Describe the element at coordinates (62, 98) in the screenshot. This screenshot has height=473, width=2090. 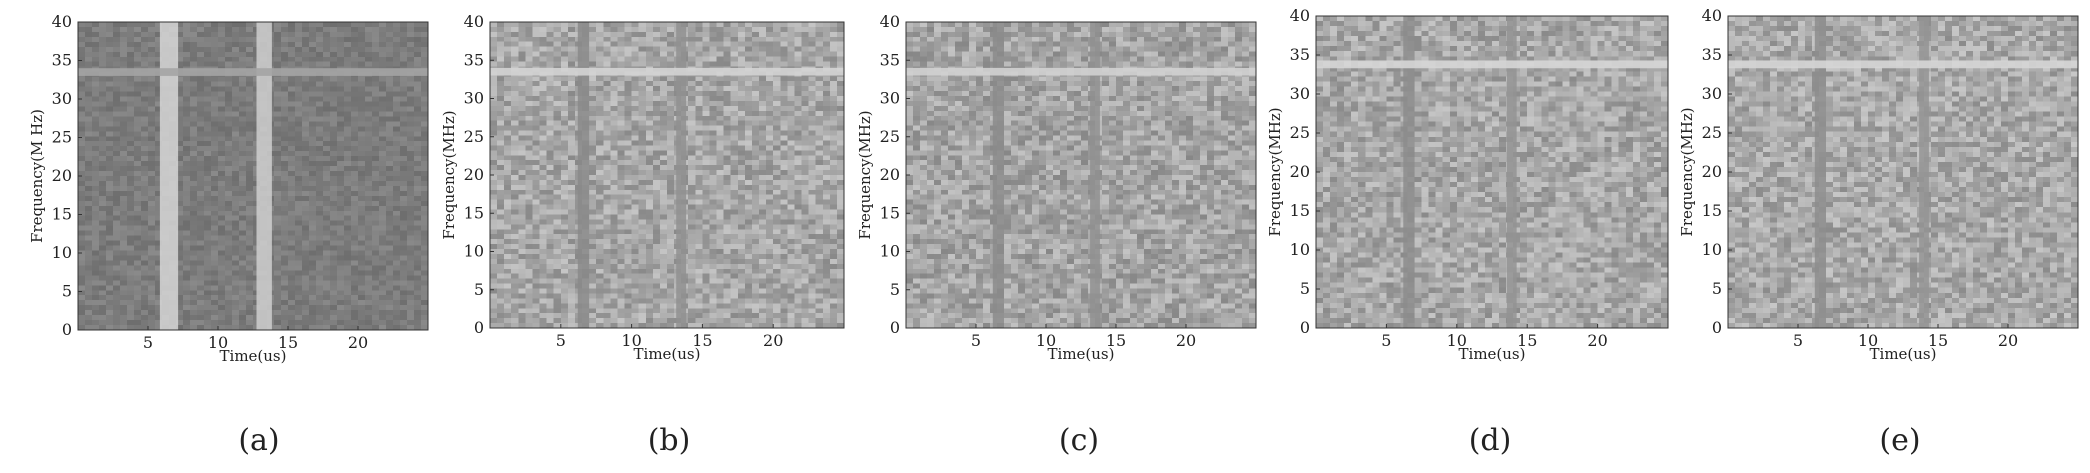
I see `y-tick-label: 30` at that location.